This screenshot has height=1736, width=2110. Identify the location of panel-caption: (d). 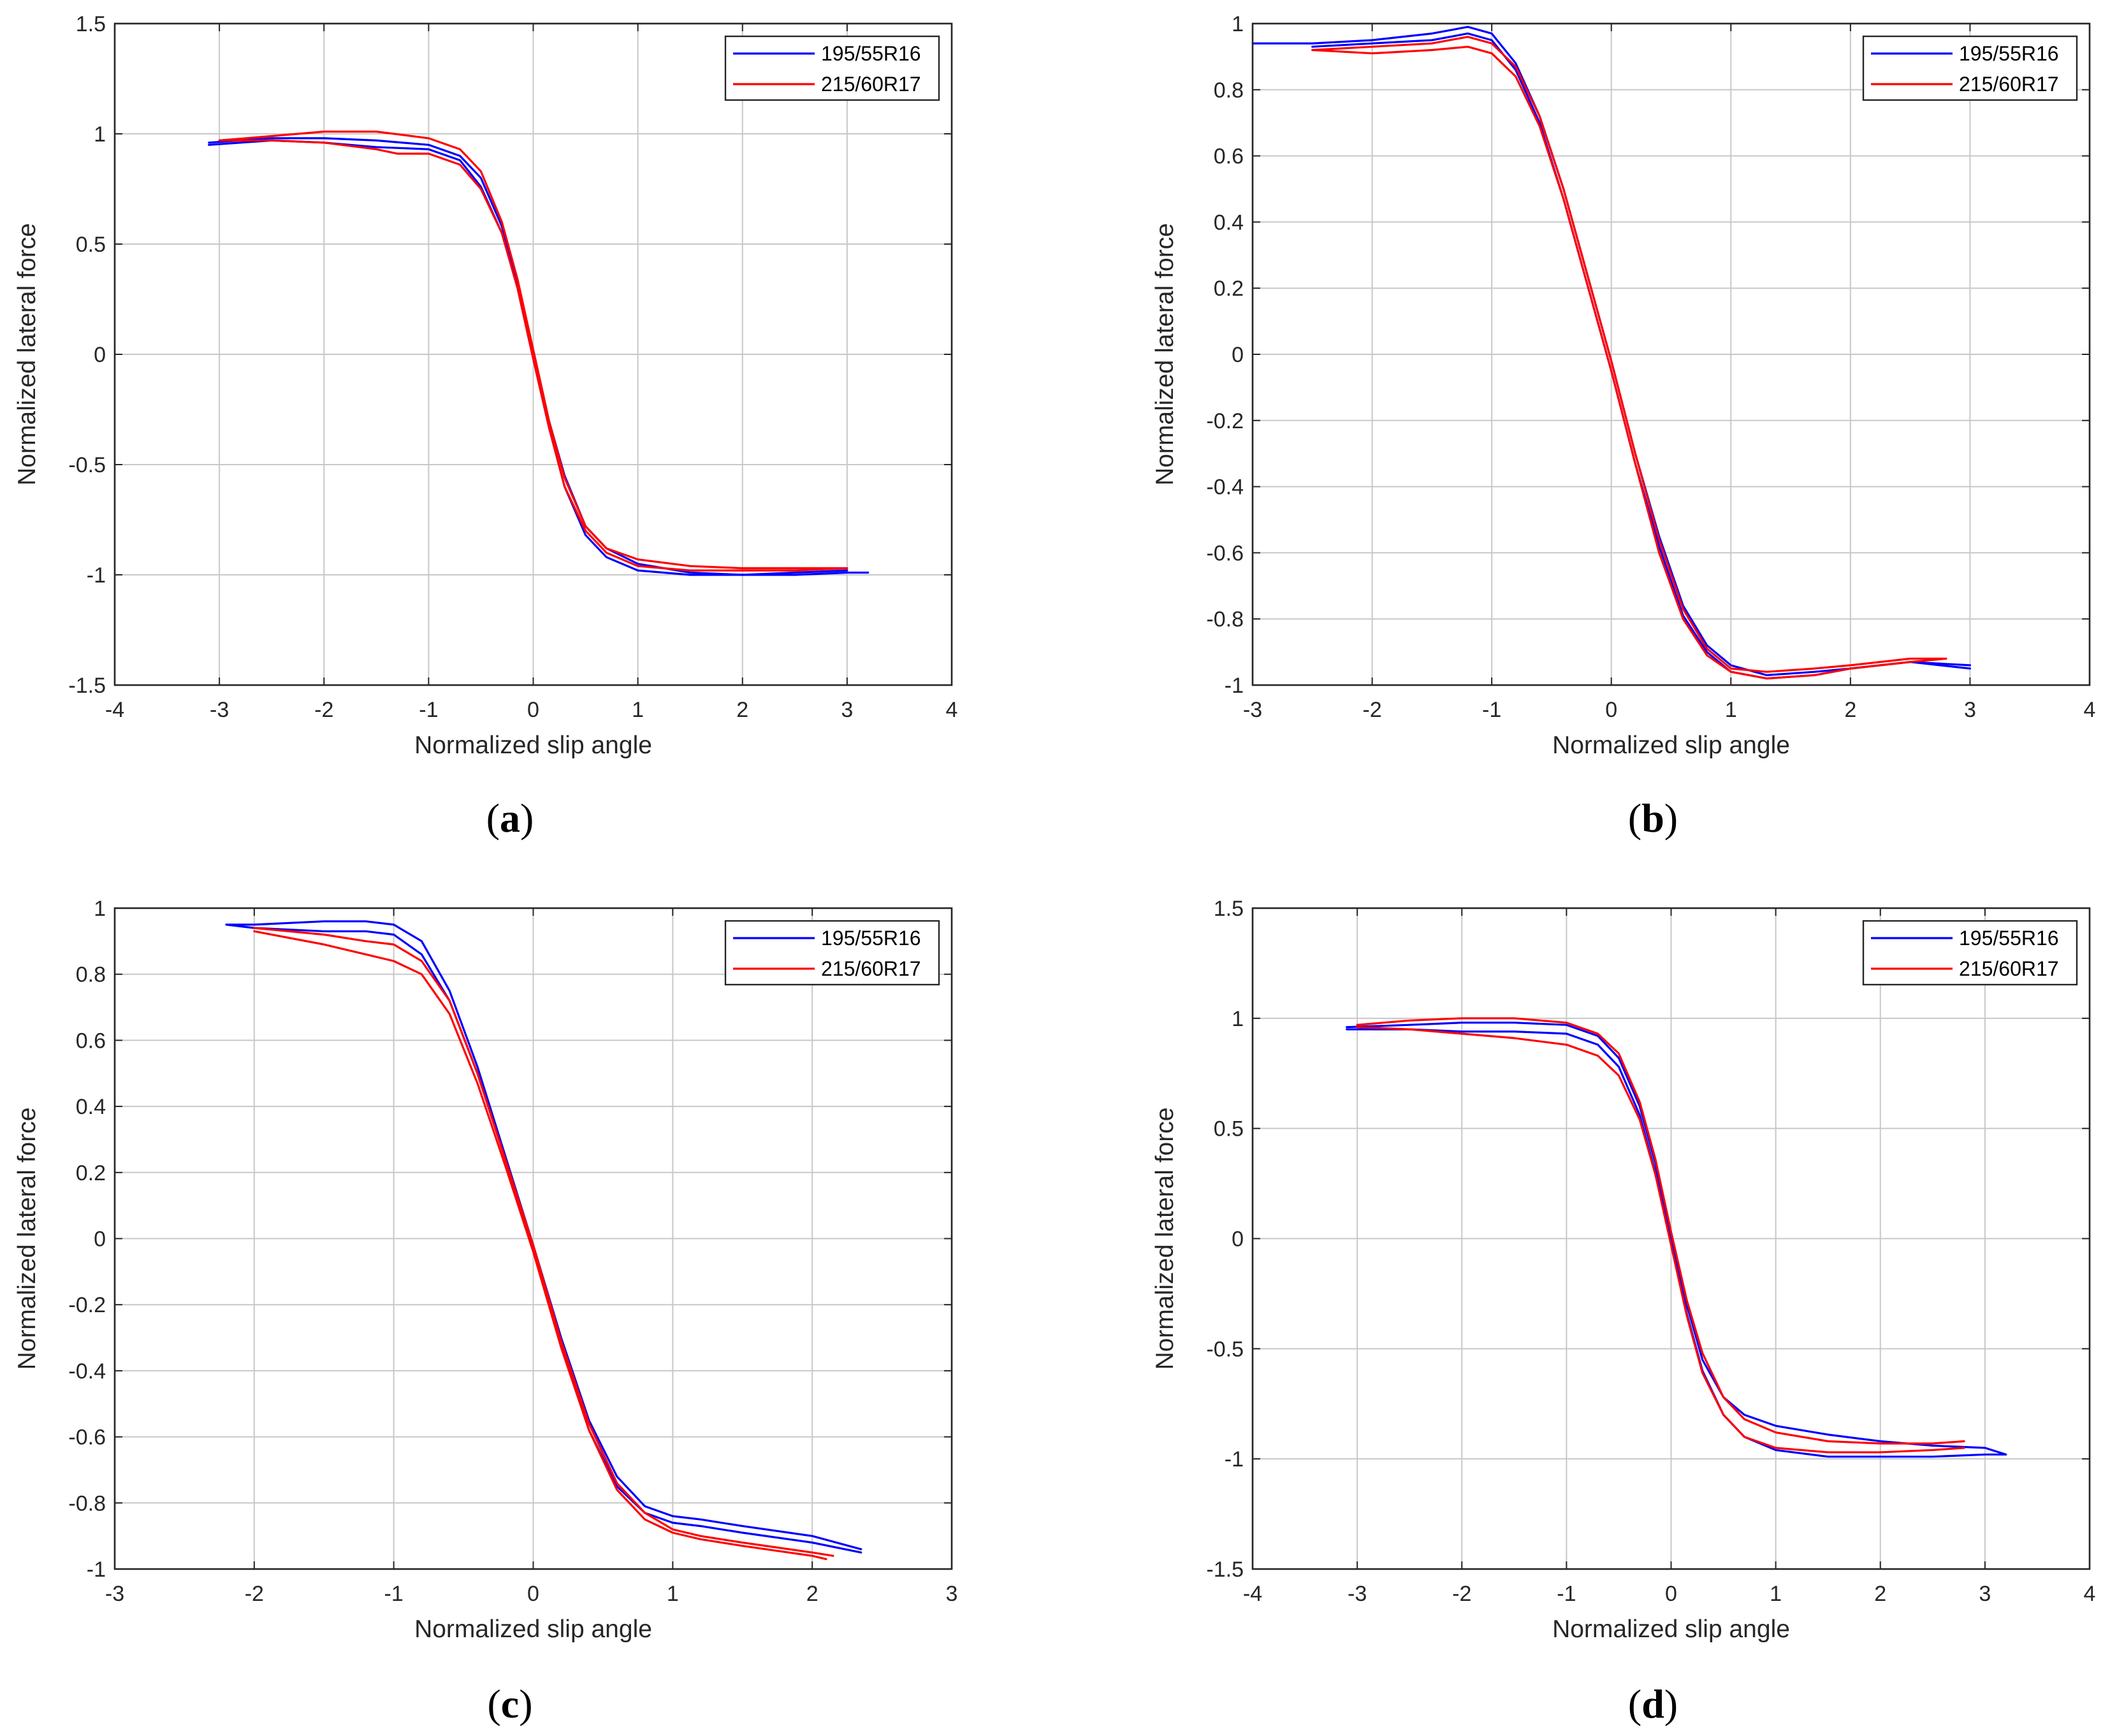
(1653, 1703).